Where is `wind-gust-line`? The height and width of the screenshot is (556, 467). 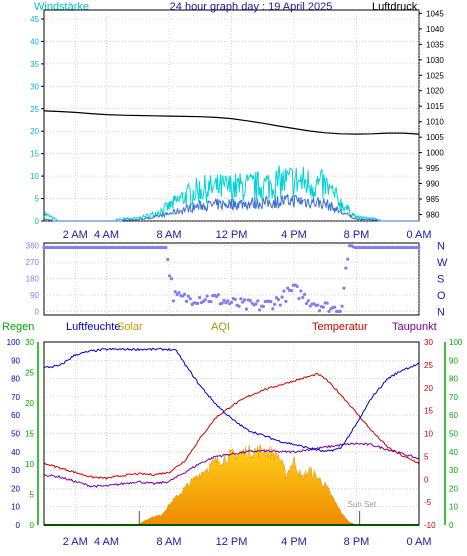
wind-gust-line is located at coordinates (231, 193).